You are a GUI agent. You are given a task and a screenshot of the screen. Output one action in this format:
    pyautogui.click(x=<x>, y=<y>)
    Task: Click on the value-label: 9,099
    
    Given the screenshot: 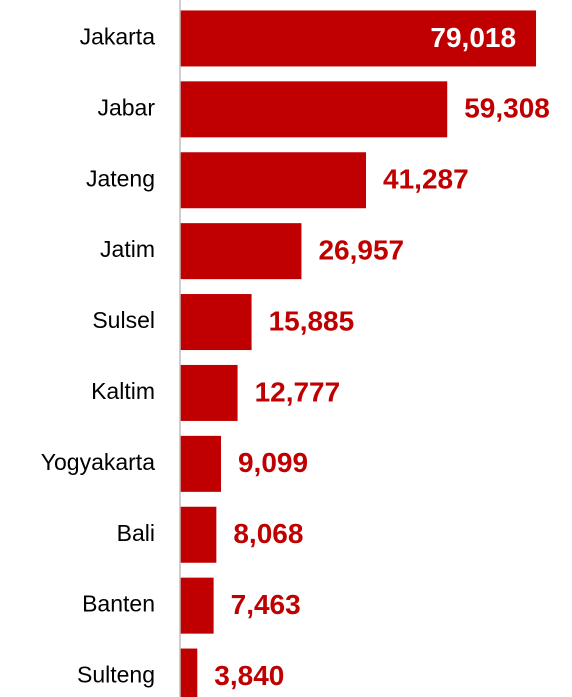 What is the action you would take?
    pyautogui.click(x=273, y=462)
    